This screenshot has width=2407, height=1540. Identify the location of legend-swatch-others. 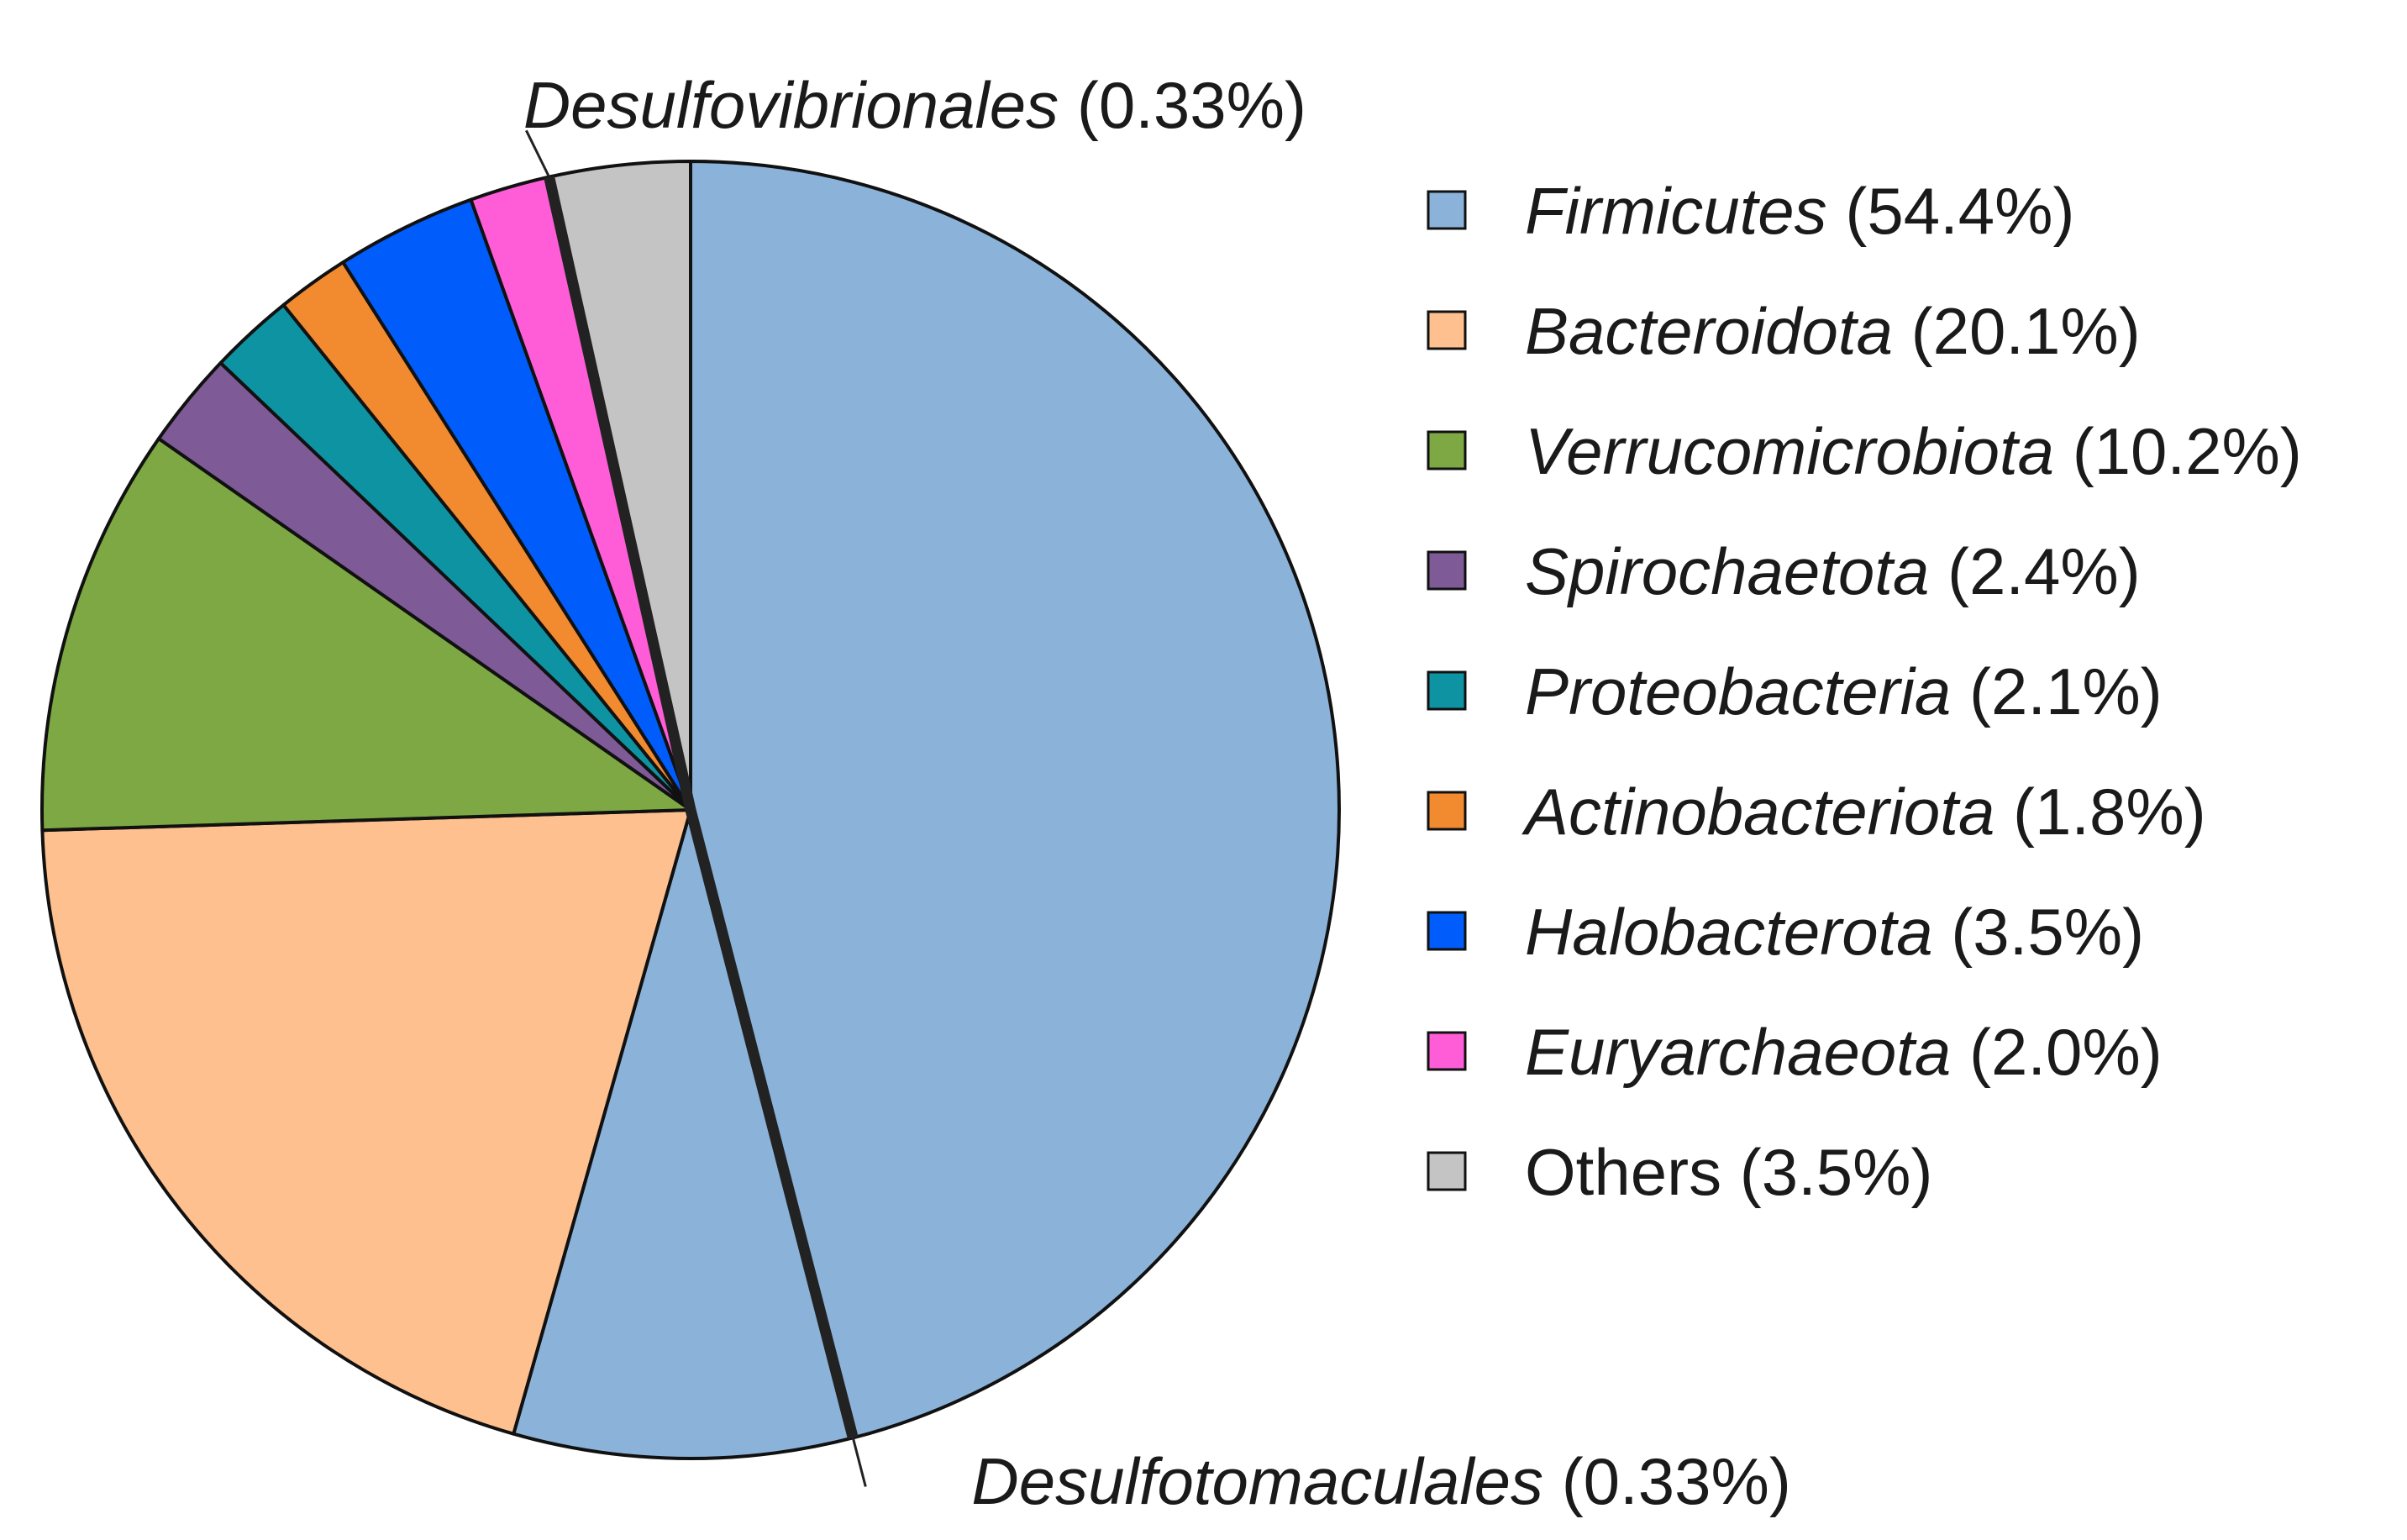
(1447, 1171).